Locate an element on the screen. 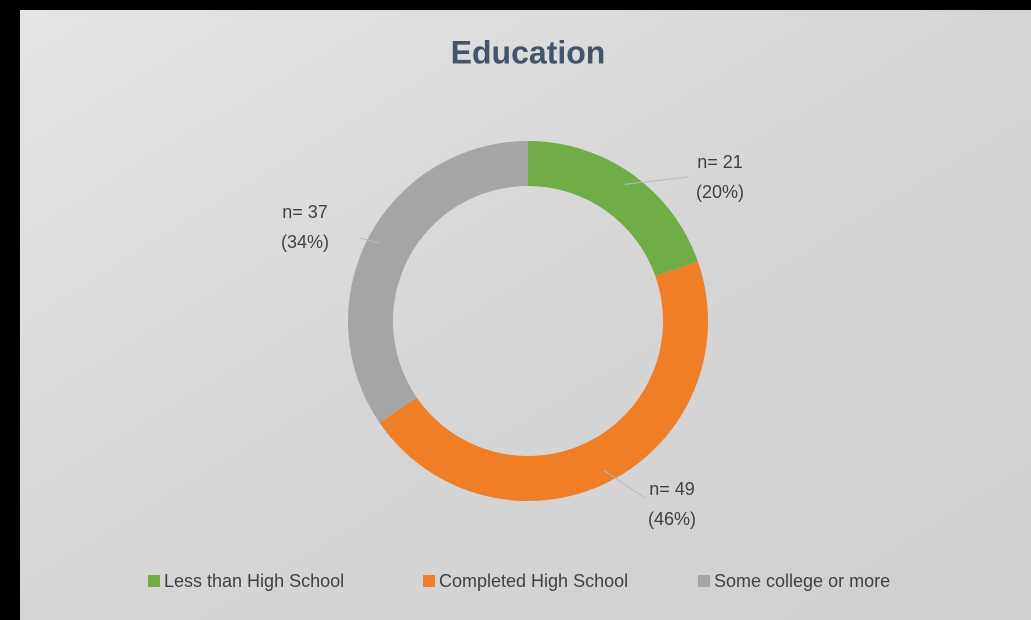  data-label: n= 37 is located at coordinates (305, 212).